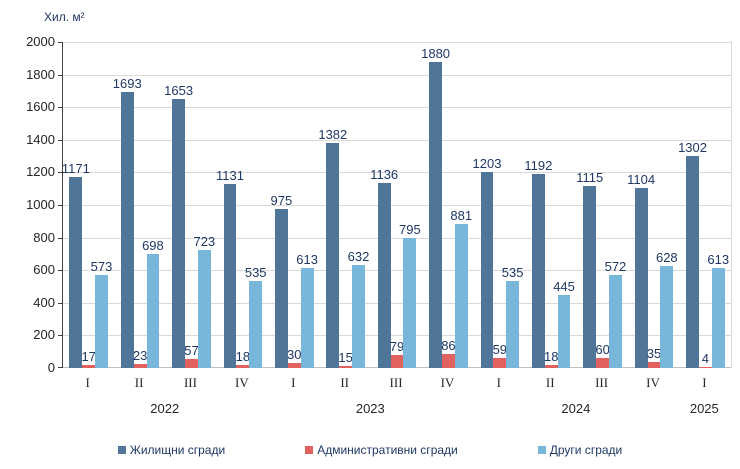  Describe the element at coordinates (40, 172) in the screenshot. I see `y-axis-tick-label: 1200` at that location.